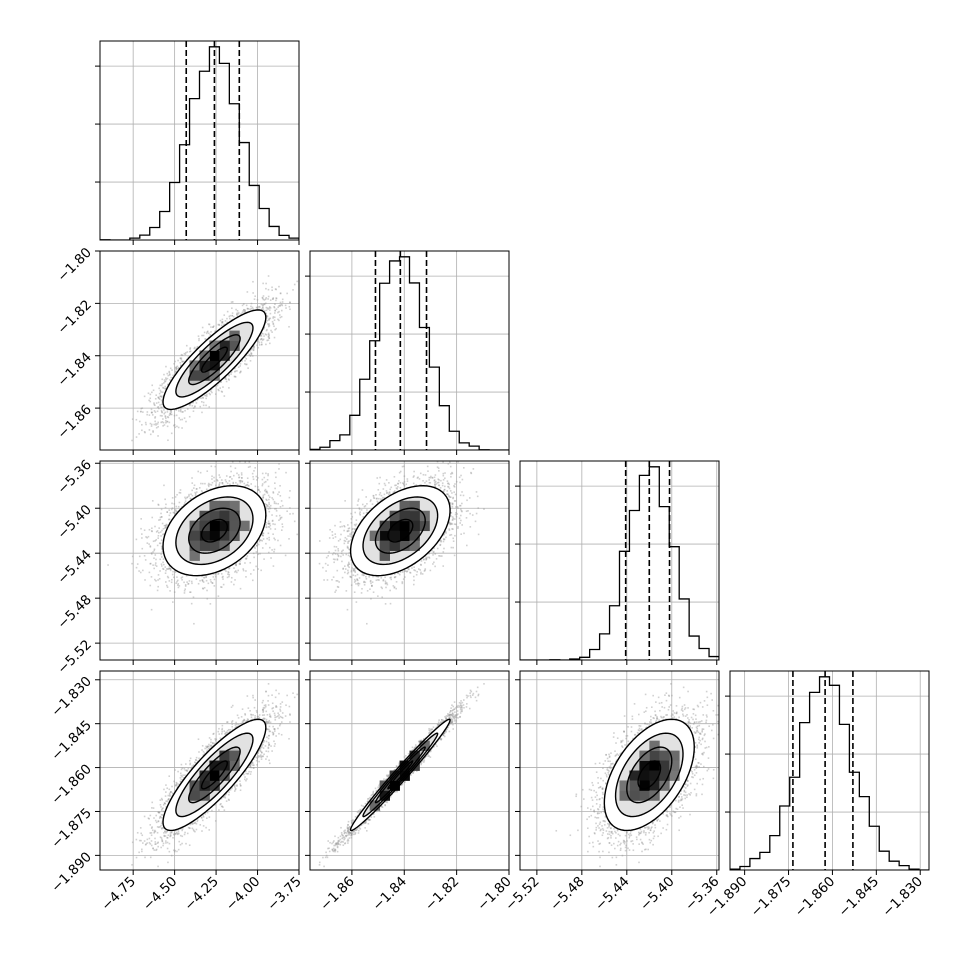 This screenshot has height=970, width=970. What do you see at coordinates (394, 545) in the screenshot?
I see `density-cell` at bounding box center [394, 545].